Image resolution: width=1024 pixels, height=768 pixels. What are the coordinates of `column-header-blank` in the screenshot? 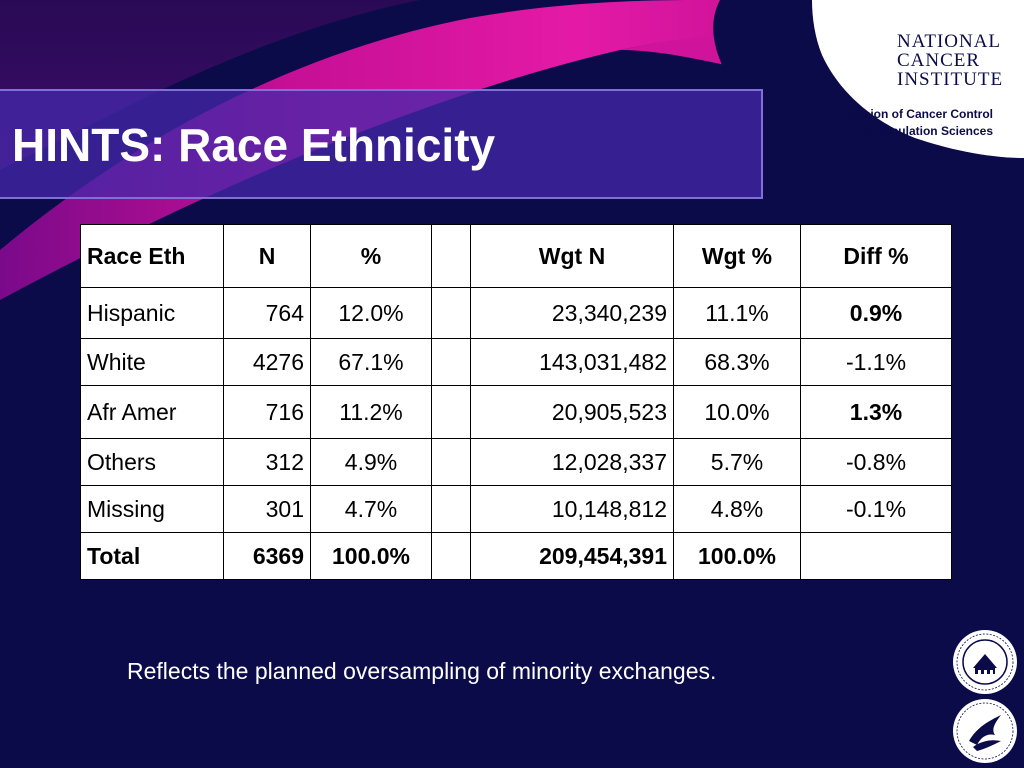 It's located at (451, 256).